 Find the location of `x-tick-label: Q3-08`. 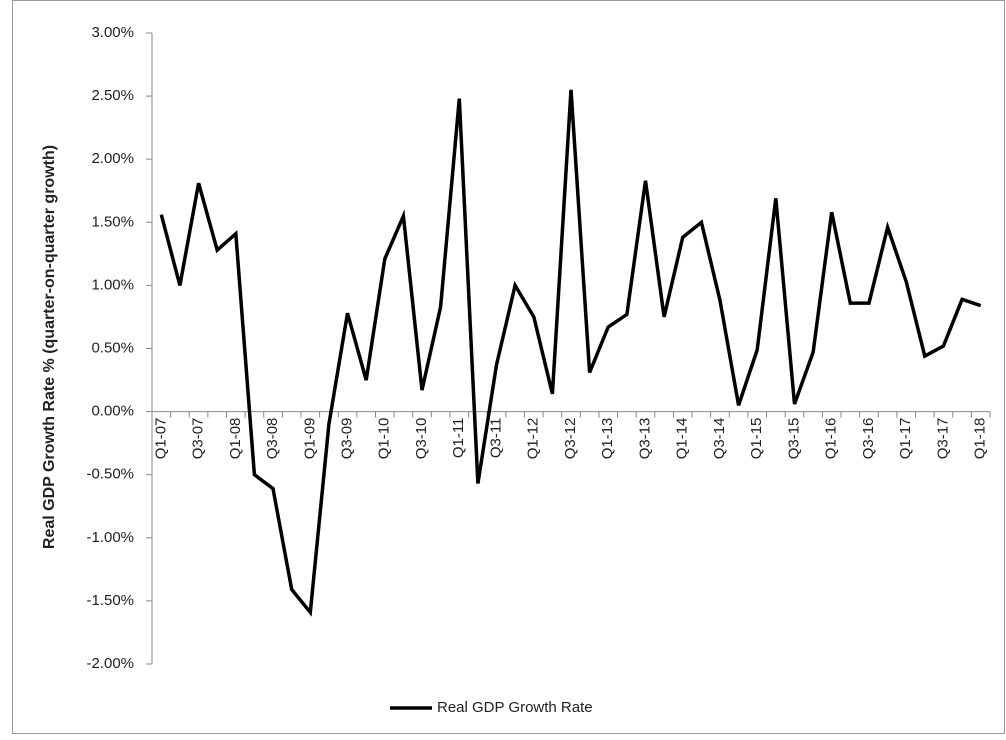

x-tick-label: Q3-08 is located at coordinates (272, 439).